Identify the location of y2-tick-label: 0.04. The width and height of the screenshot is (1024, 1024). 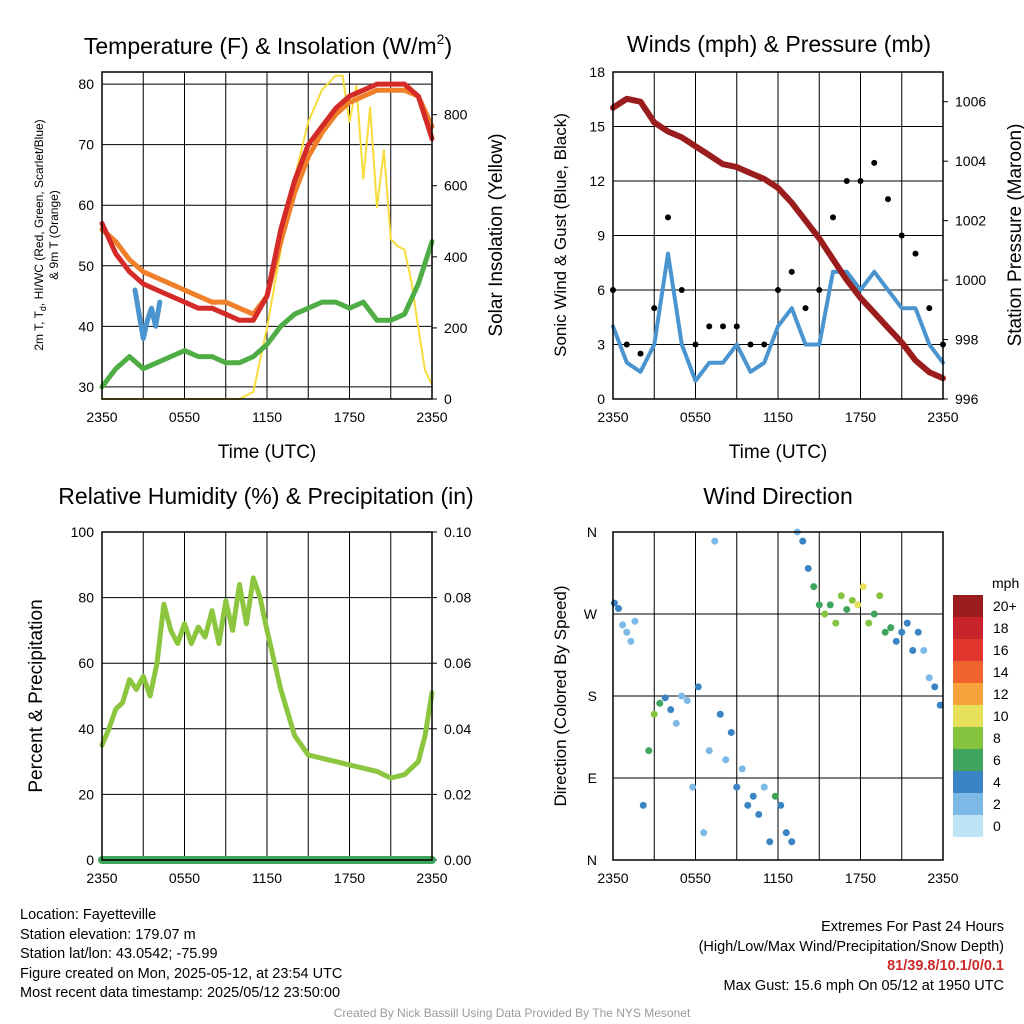
(457, 729).